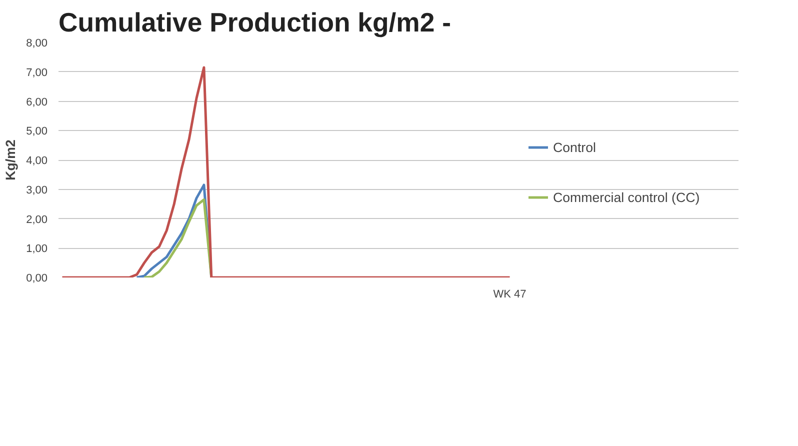  Describe the element at coordinates (37, 278) in the screenshot. I see `y-tick-label: 0,00` at that location.